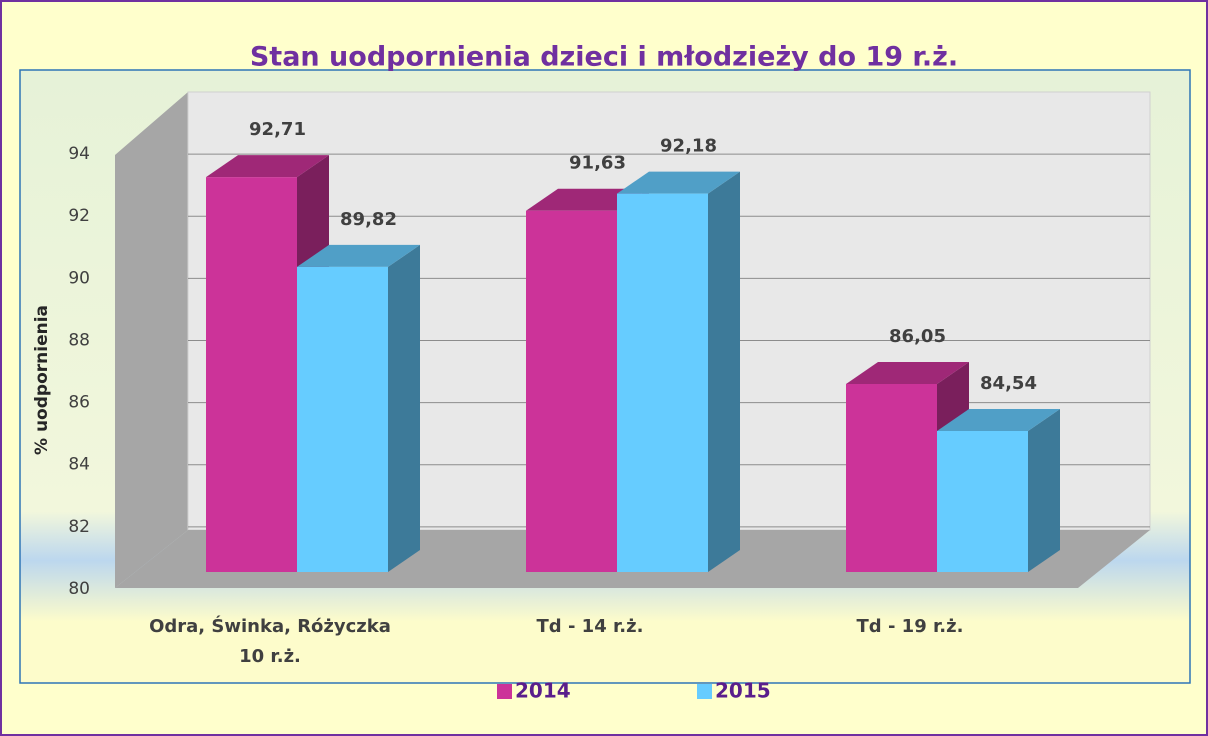 The width and height of the screenshot is (1208, 736). Describe the element at coordinates (368, 219) in the screenshot. I see `data-label: 89,82` at that location.